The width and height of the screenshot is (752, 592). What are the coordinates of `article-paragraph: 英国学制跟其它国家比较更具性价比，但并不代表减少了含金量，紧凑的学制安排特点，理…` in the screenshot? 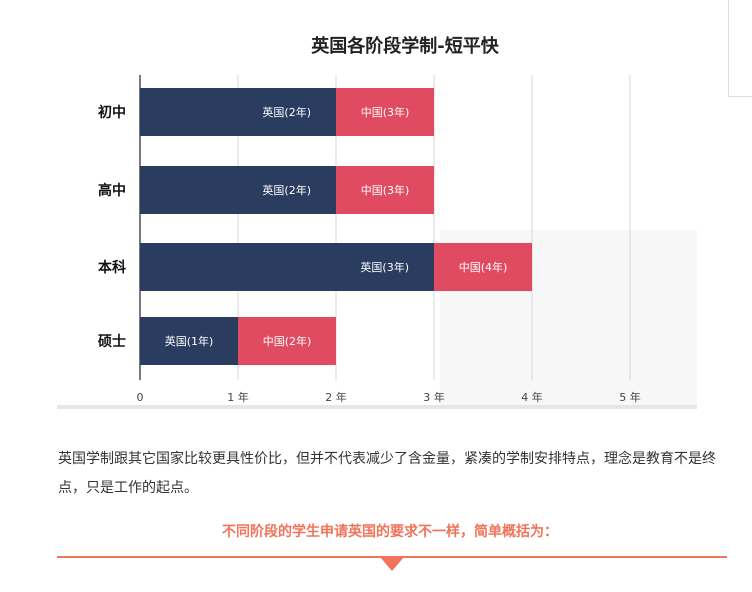 It's located at (387, 473).